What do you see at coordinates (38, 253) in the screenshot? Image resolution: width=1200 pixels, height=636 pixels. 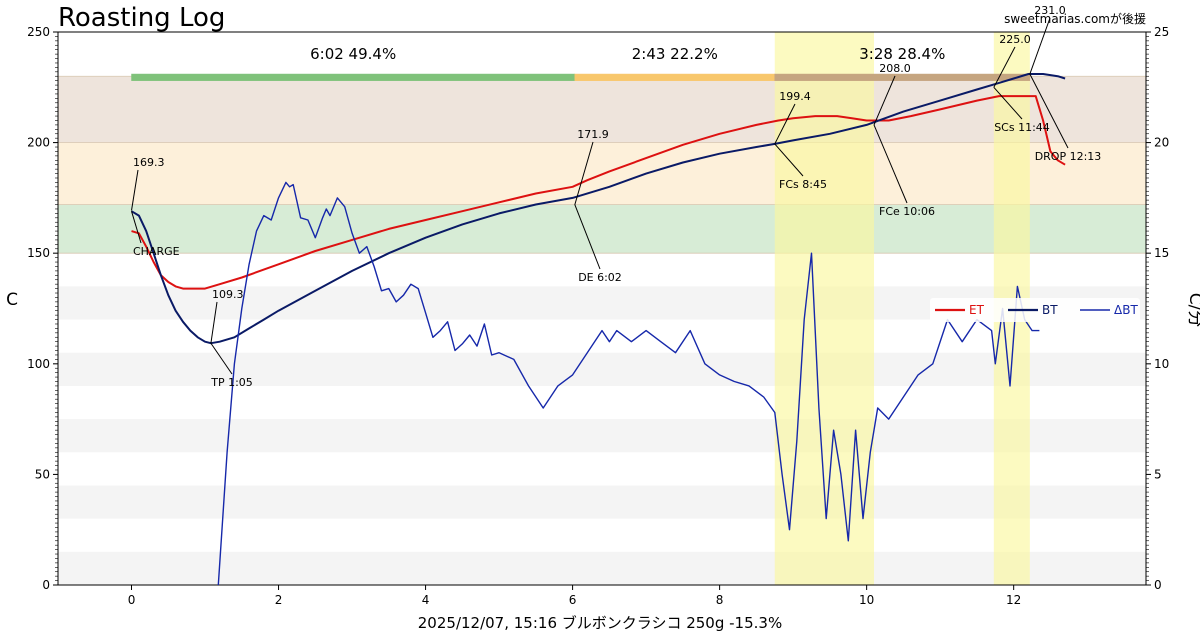 I see `y-left-tick-label: 150` at bounding box center [38, 253].